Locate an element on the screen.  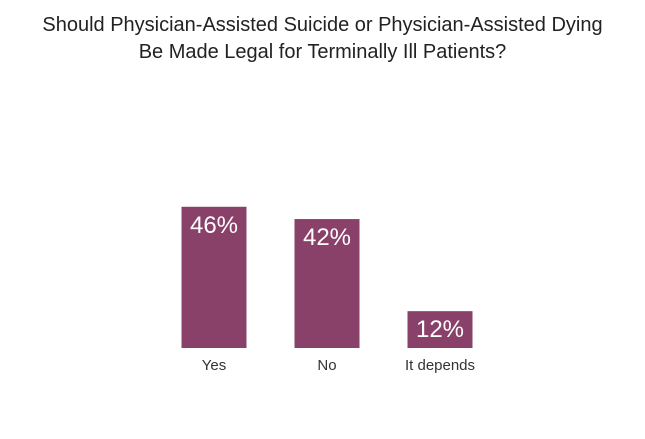
data-label-no: 42% is located at coordinates (327, 237).